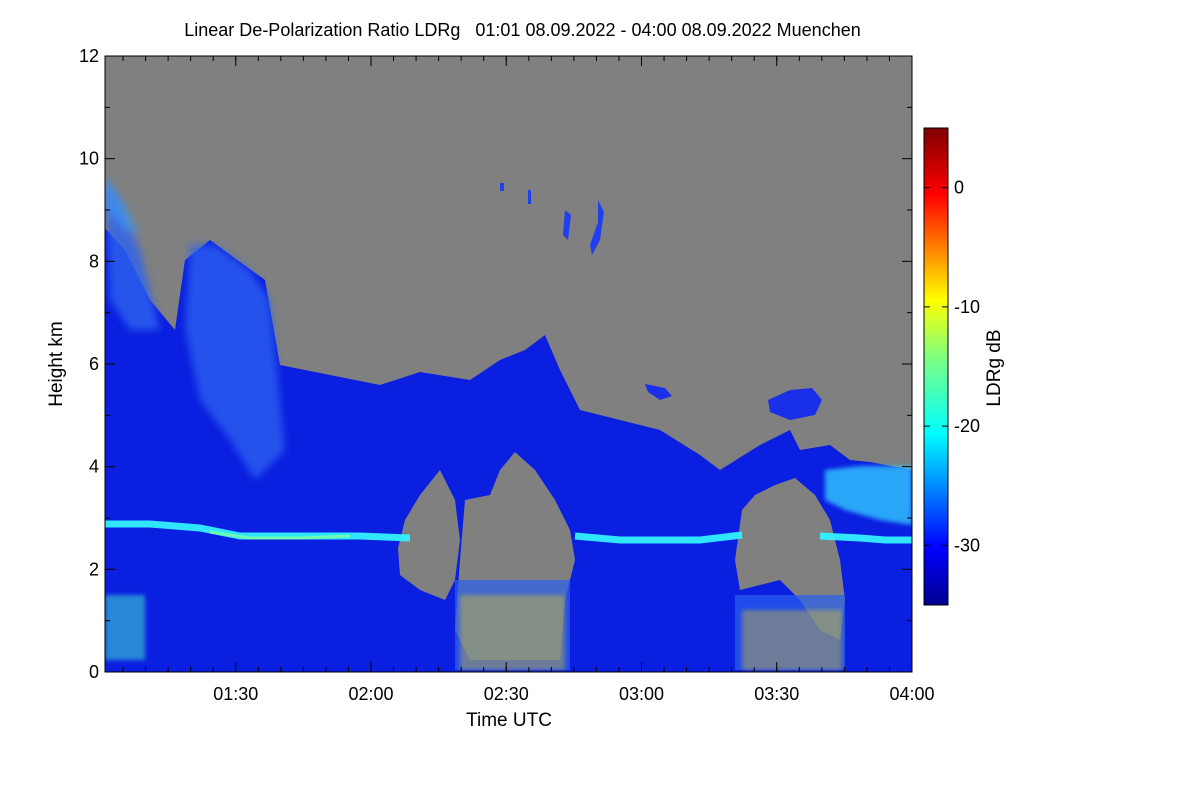 The height and width of the screenshot is (800, 1200). What do you see at coordinates (89, 56) in the screenshot?
I see `y-tick-label: 12` at bounding box center [89, 56].